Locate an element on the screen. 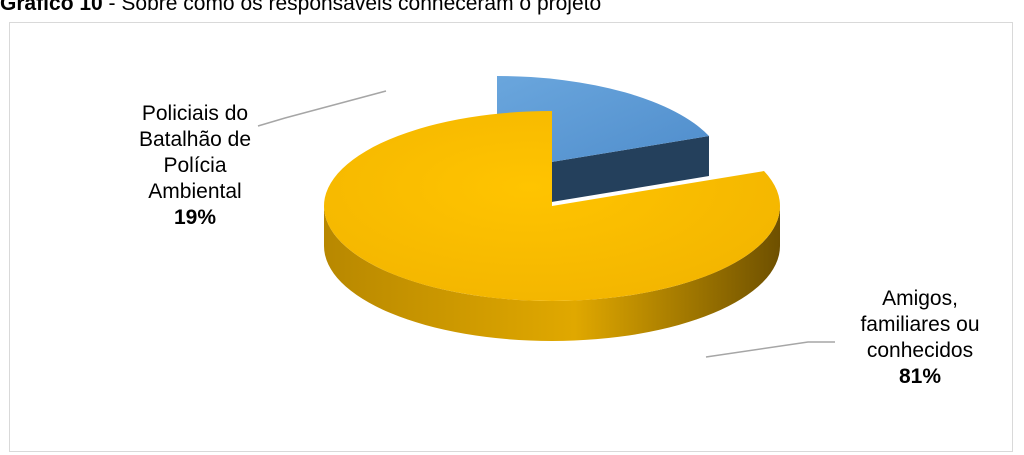  slice-label-line: familiares ou is located at coordinates (920, 324).